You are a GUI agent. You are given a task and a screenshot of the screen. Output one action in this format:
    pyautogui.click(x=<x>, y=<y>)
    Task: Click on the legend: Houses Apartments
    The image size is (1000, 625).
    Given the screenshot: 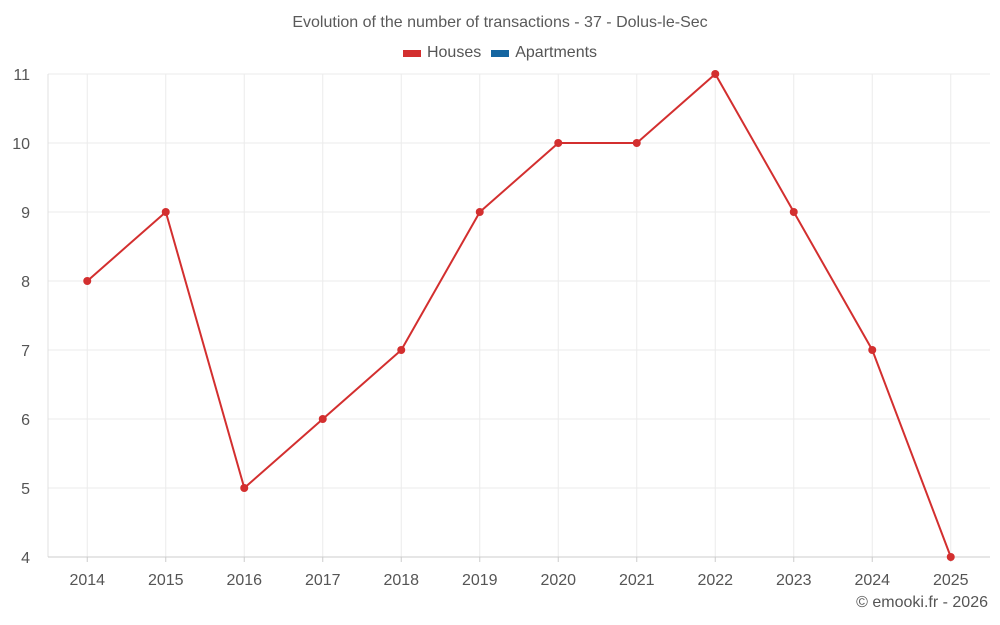 What is the action you would take?
    pyautogui.click(x=500, y=53)
    